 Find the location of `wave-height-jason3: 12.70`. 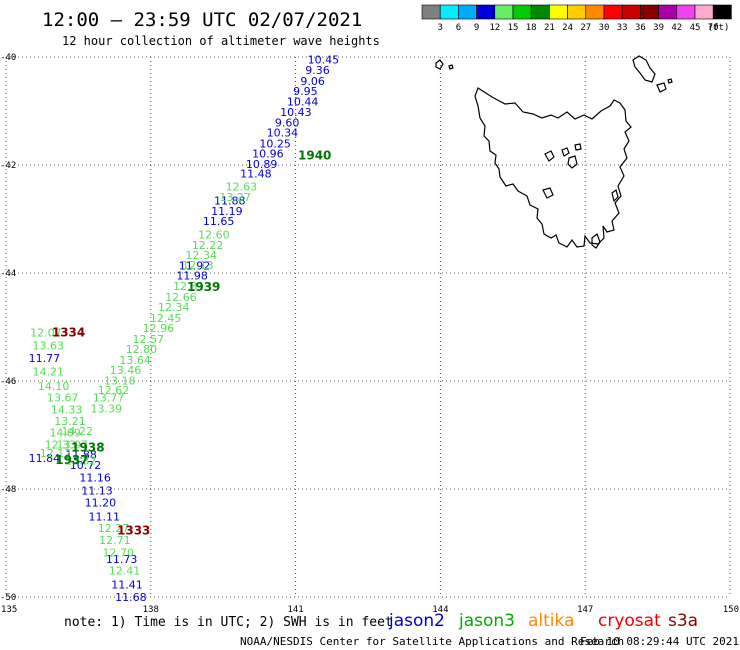

wave-height-jason3: 12.70 is located at coordinates (118, 553).